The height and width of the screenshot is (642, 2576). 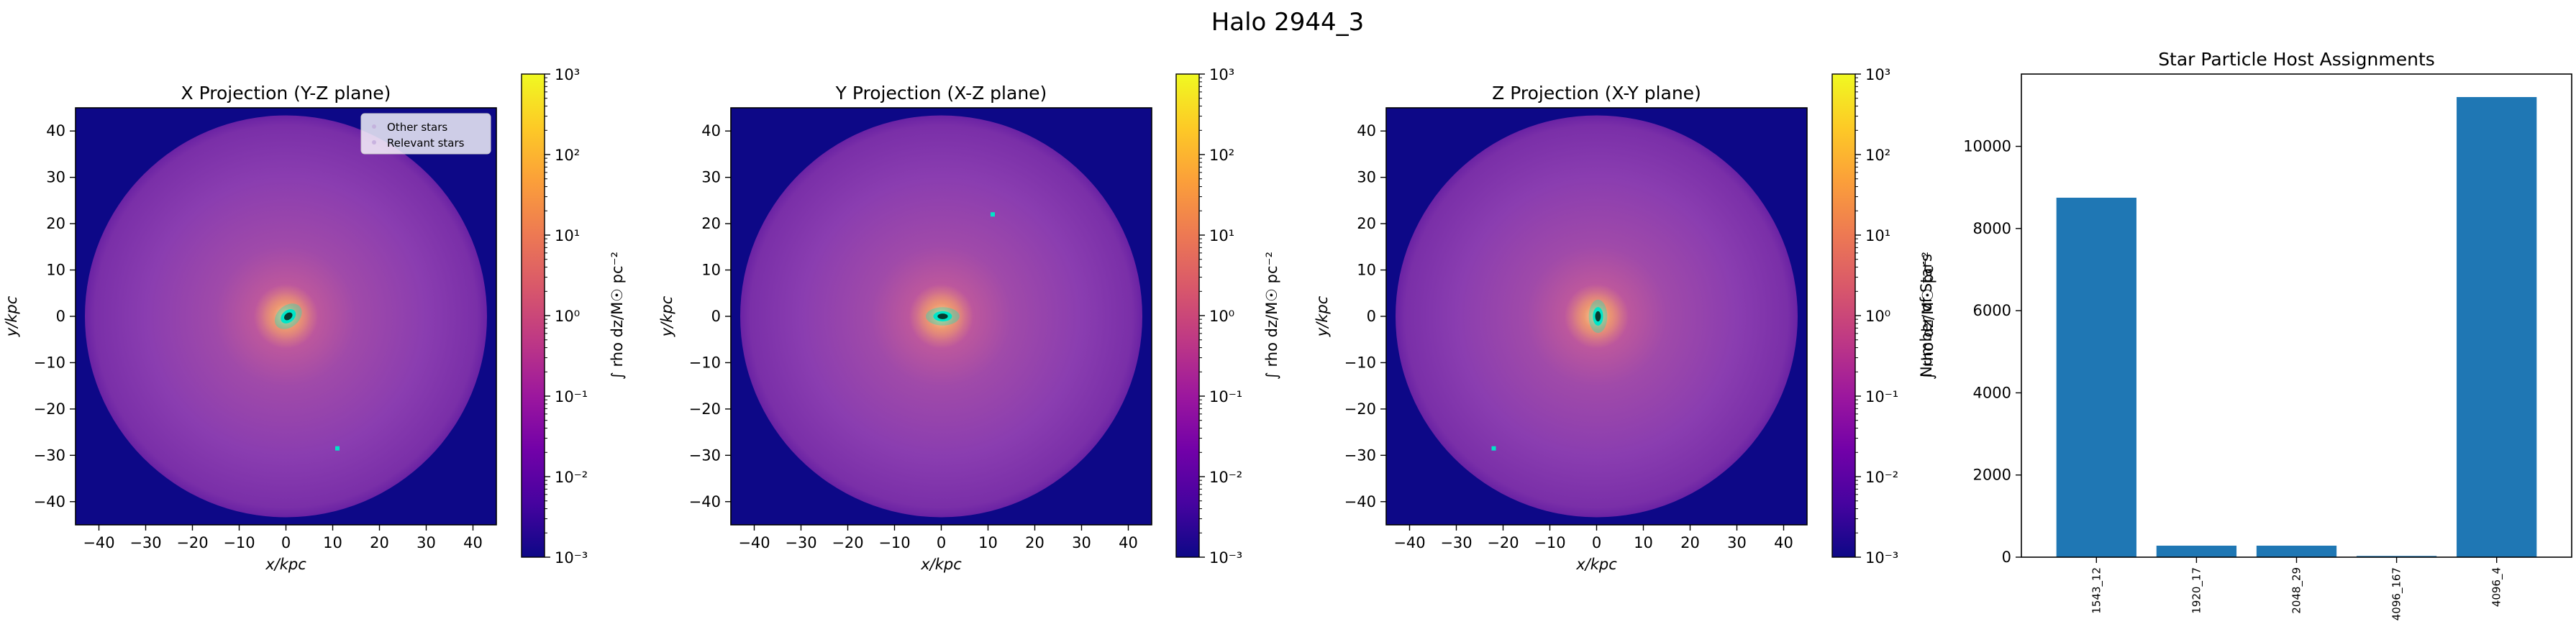 I want to click on legend-label-other-stars: Other stars, so click(x=417, y=127).